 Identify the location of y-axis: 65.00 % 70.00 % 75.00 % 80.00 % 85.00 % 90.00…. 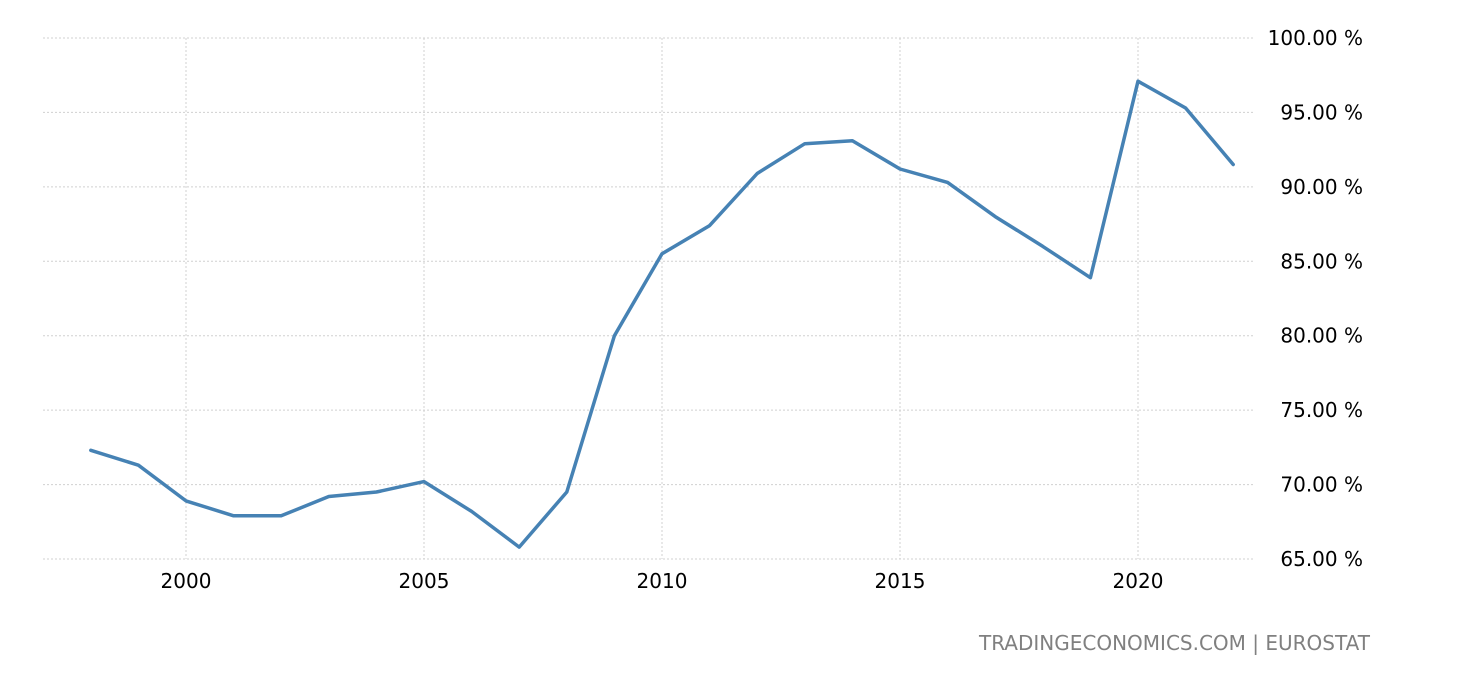
(1315, 298).